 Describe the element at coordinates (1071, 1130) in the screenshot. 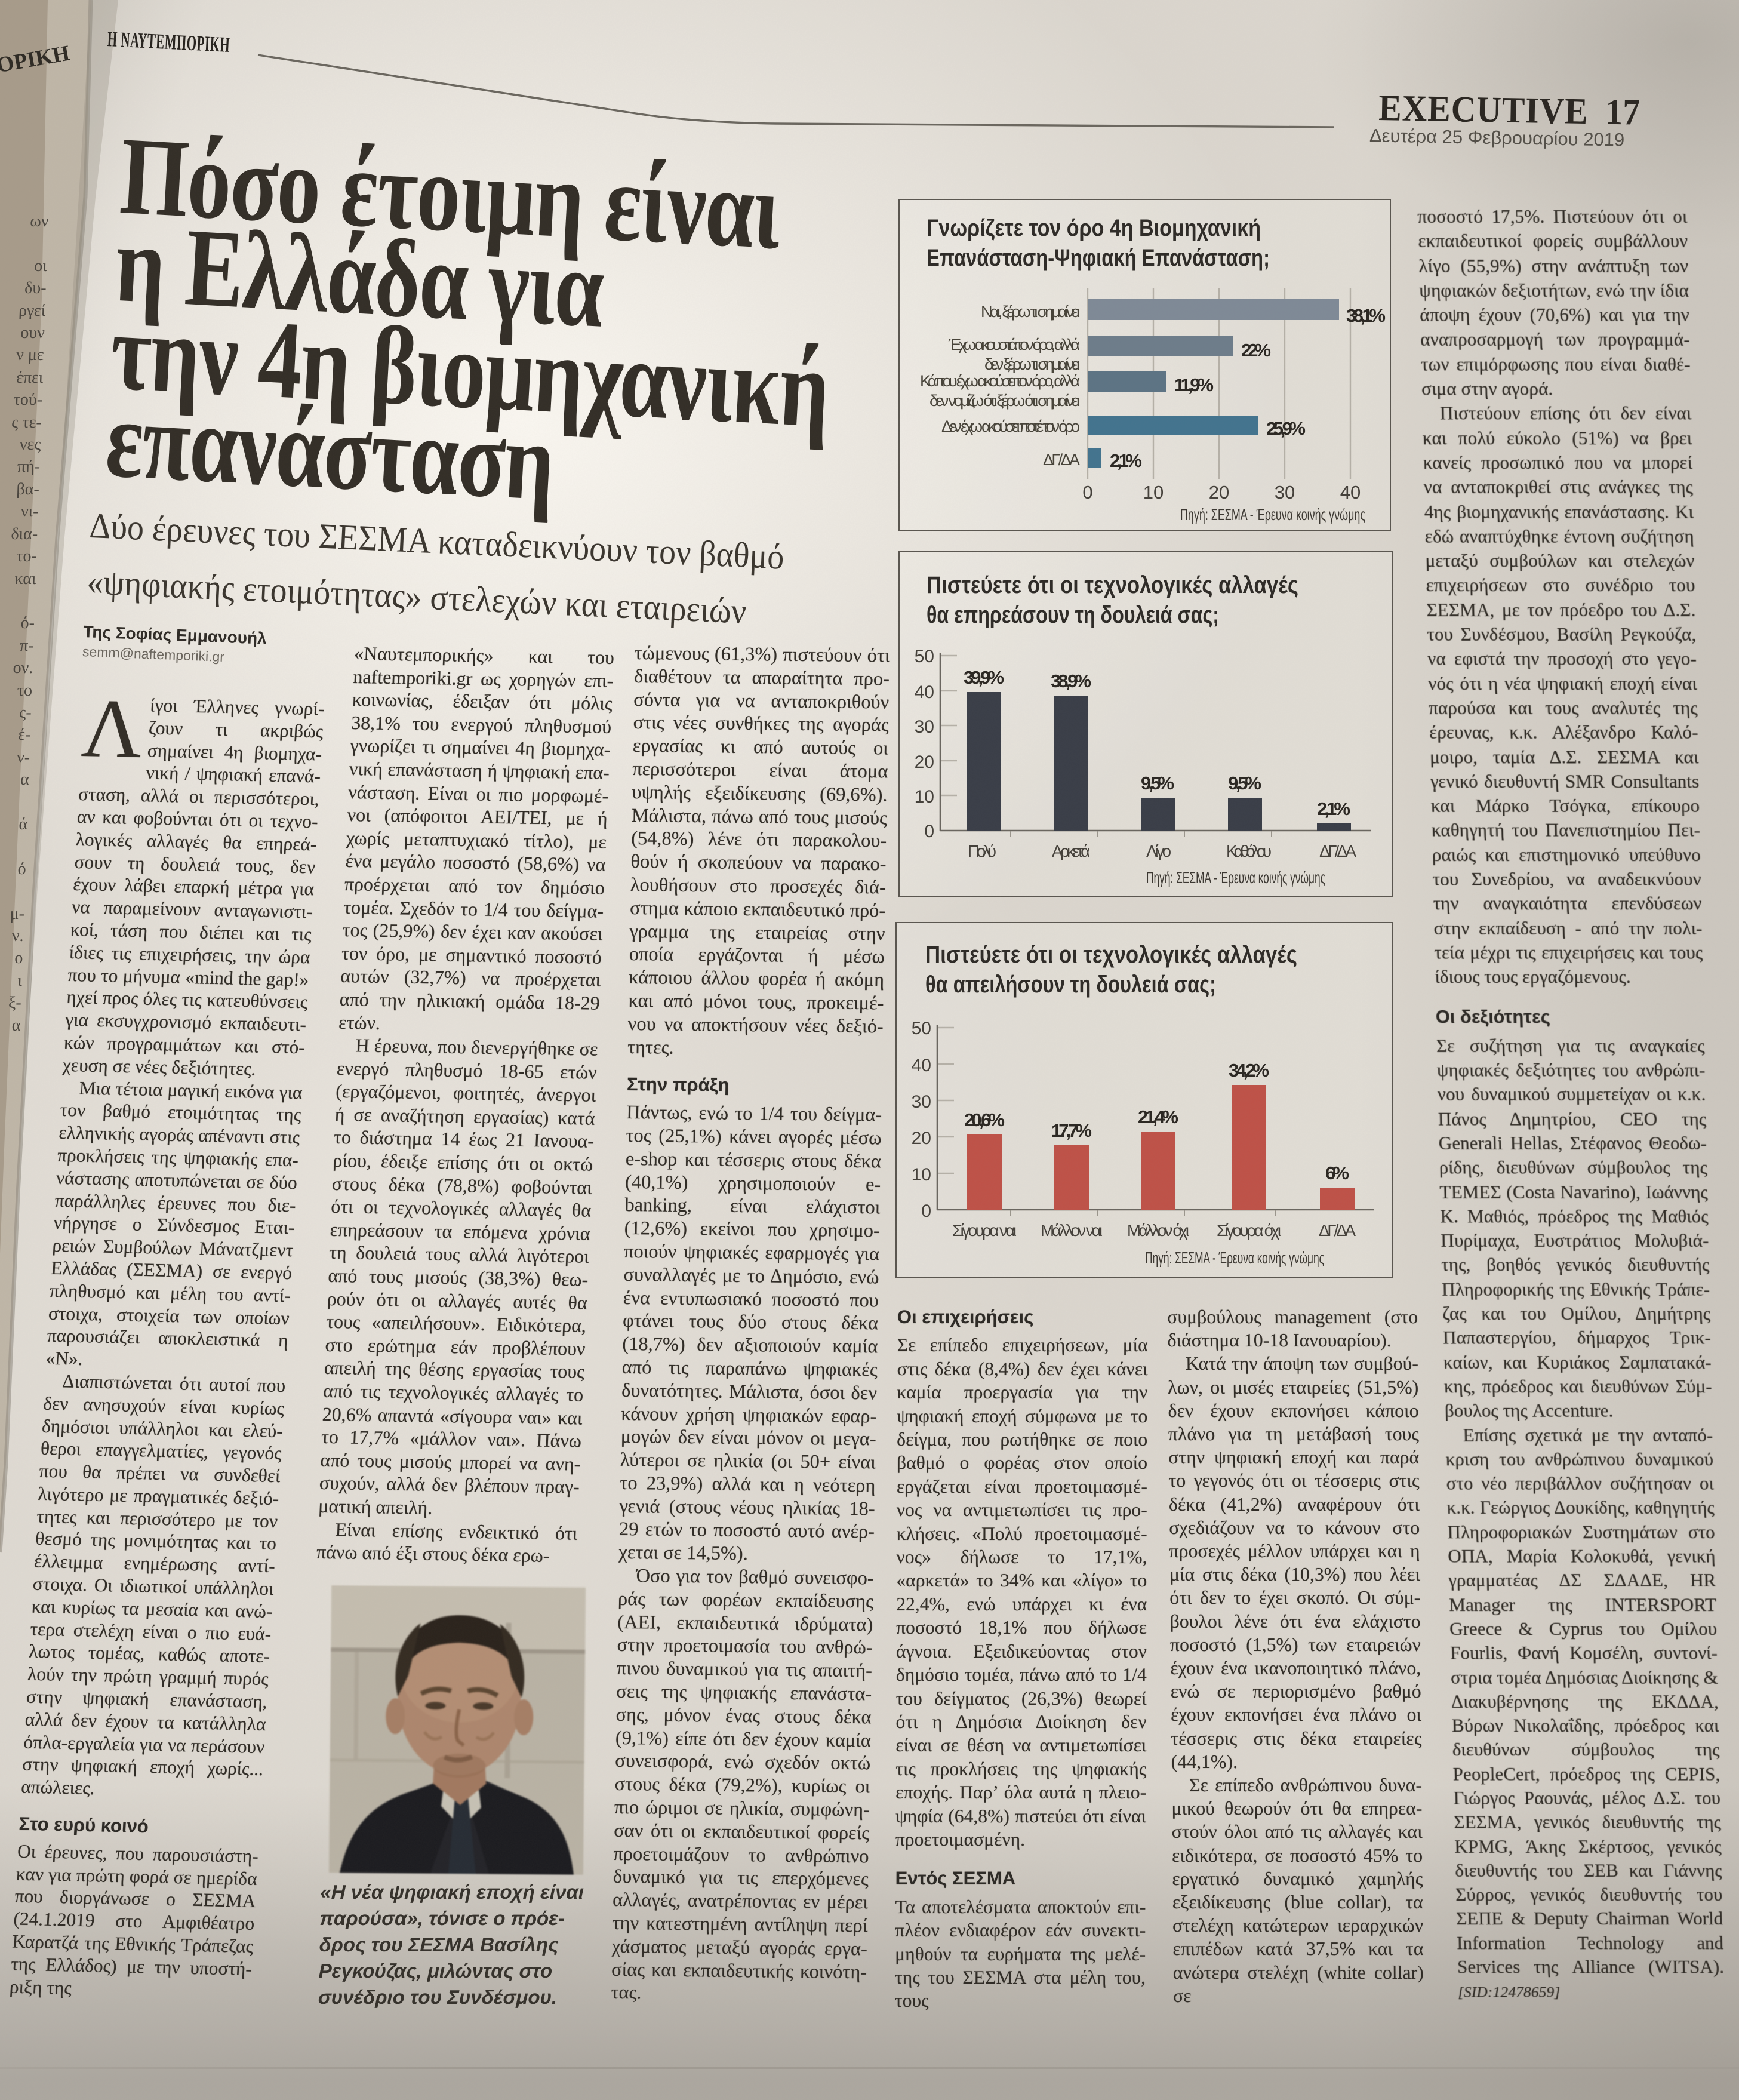

I see `svg-text: 17,7%` at that location.